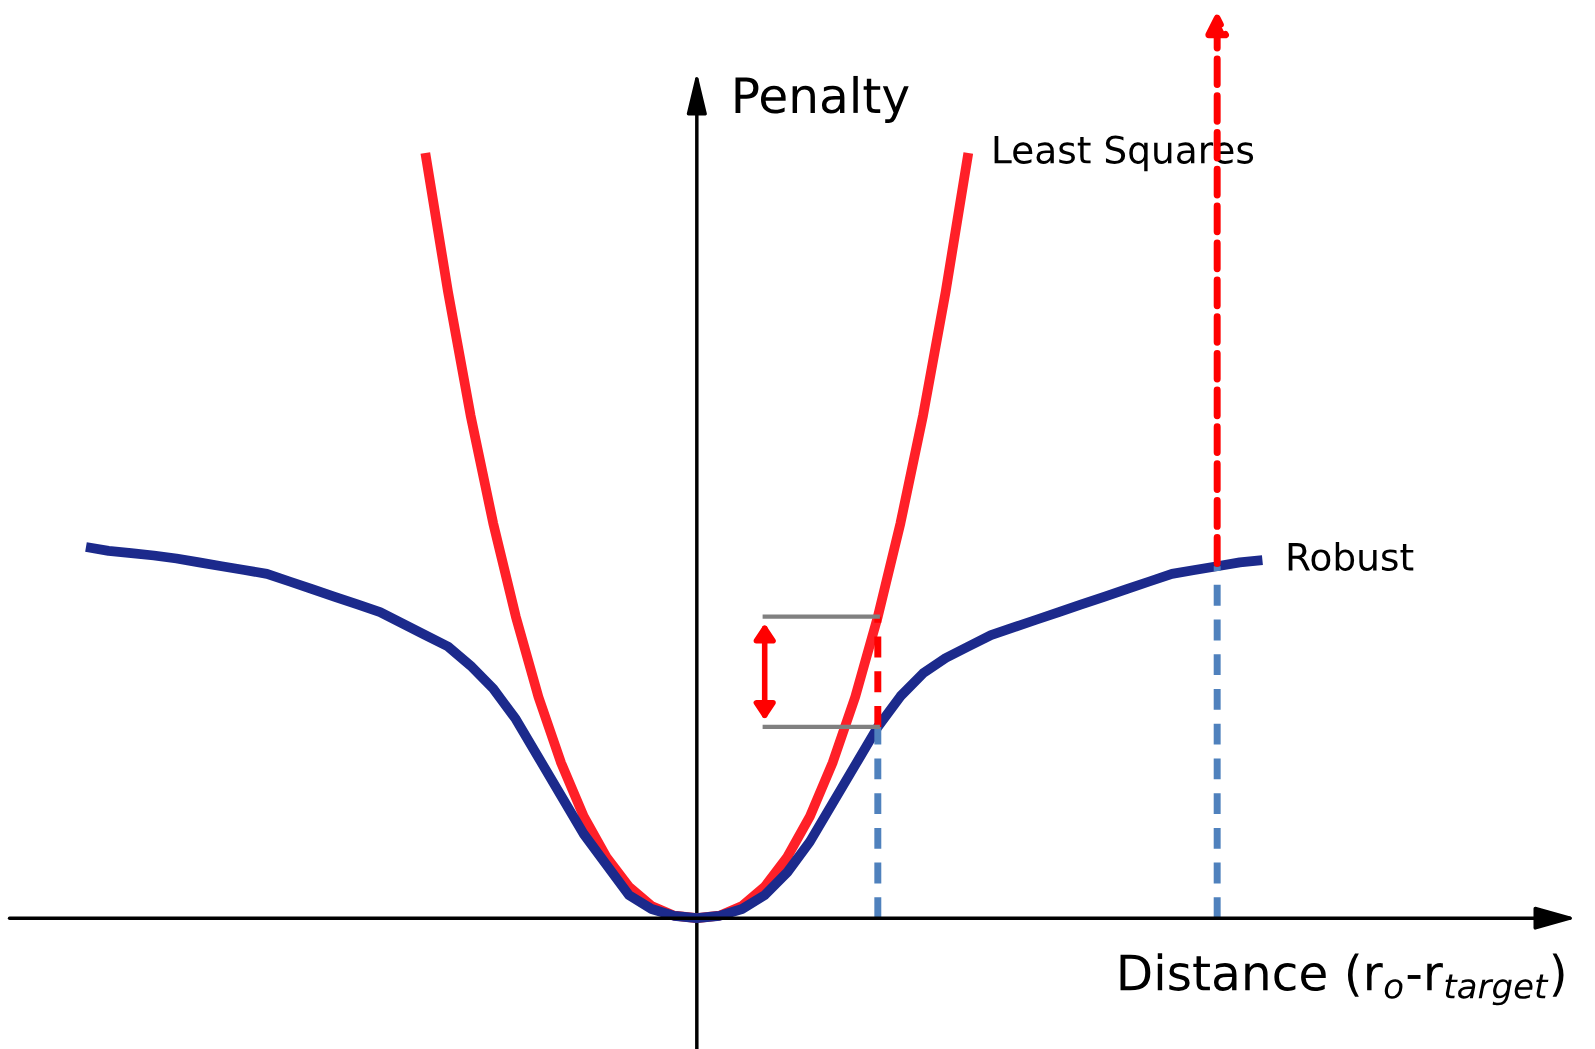  What do you see at coordinates (822, 99) in the screenshot?
I see `y-axis-title: Penalty` at bounding box center [822, 99].